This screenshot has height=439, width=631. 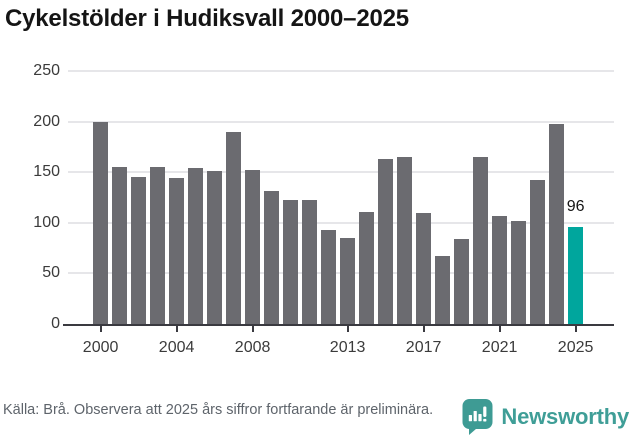 I want to click on bar-2018, so click(x=443, y=290).